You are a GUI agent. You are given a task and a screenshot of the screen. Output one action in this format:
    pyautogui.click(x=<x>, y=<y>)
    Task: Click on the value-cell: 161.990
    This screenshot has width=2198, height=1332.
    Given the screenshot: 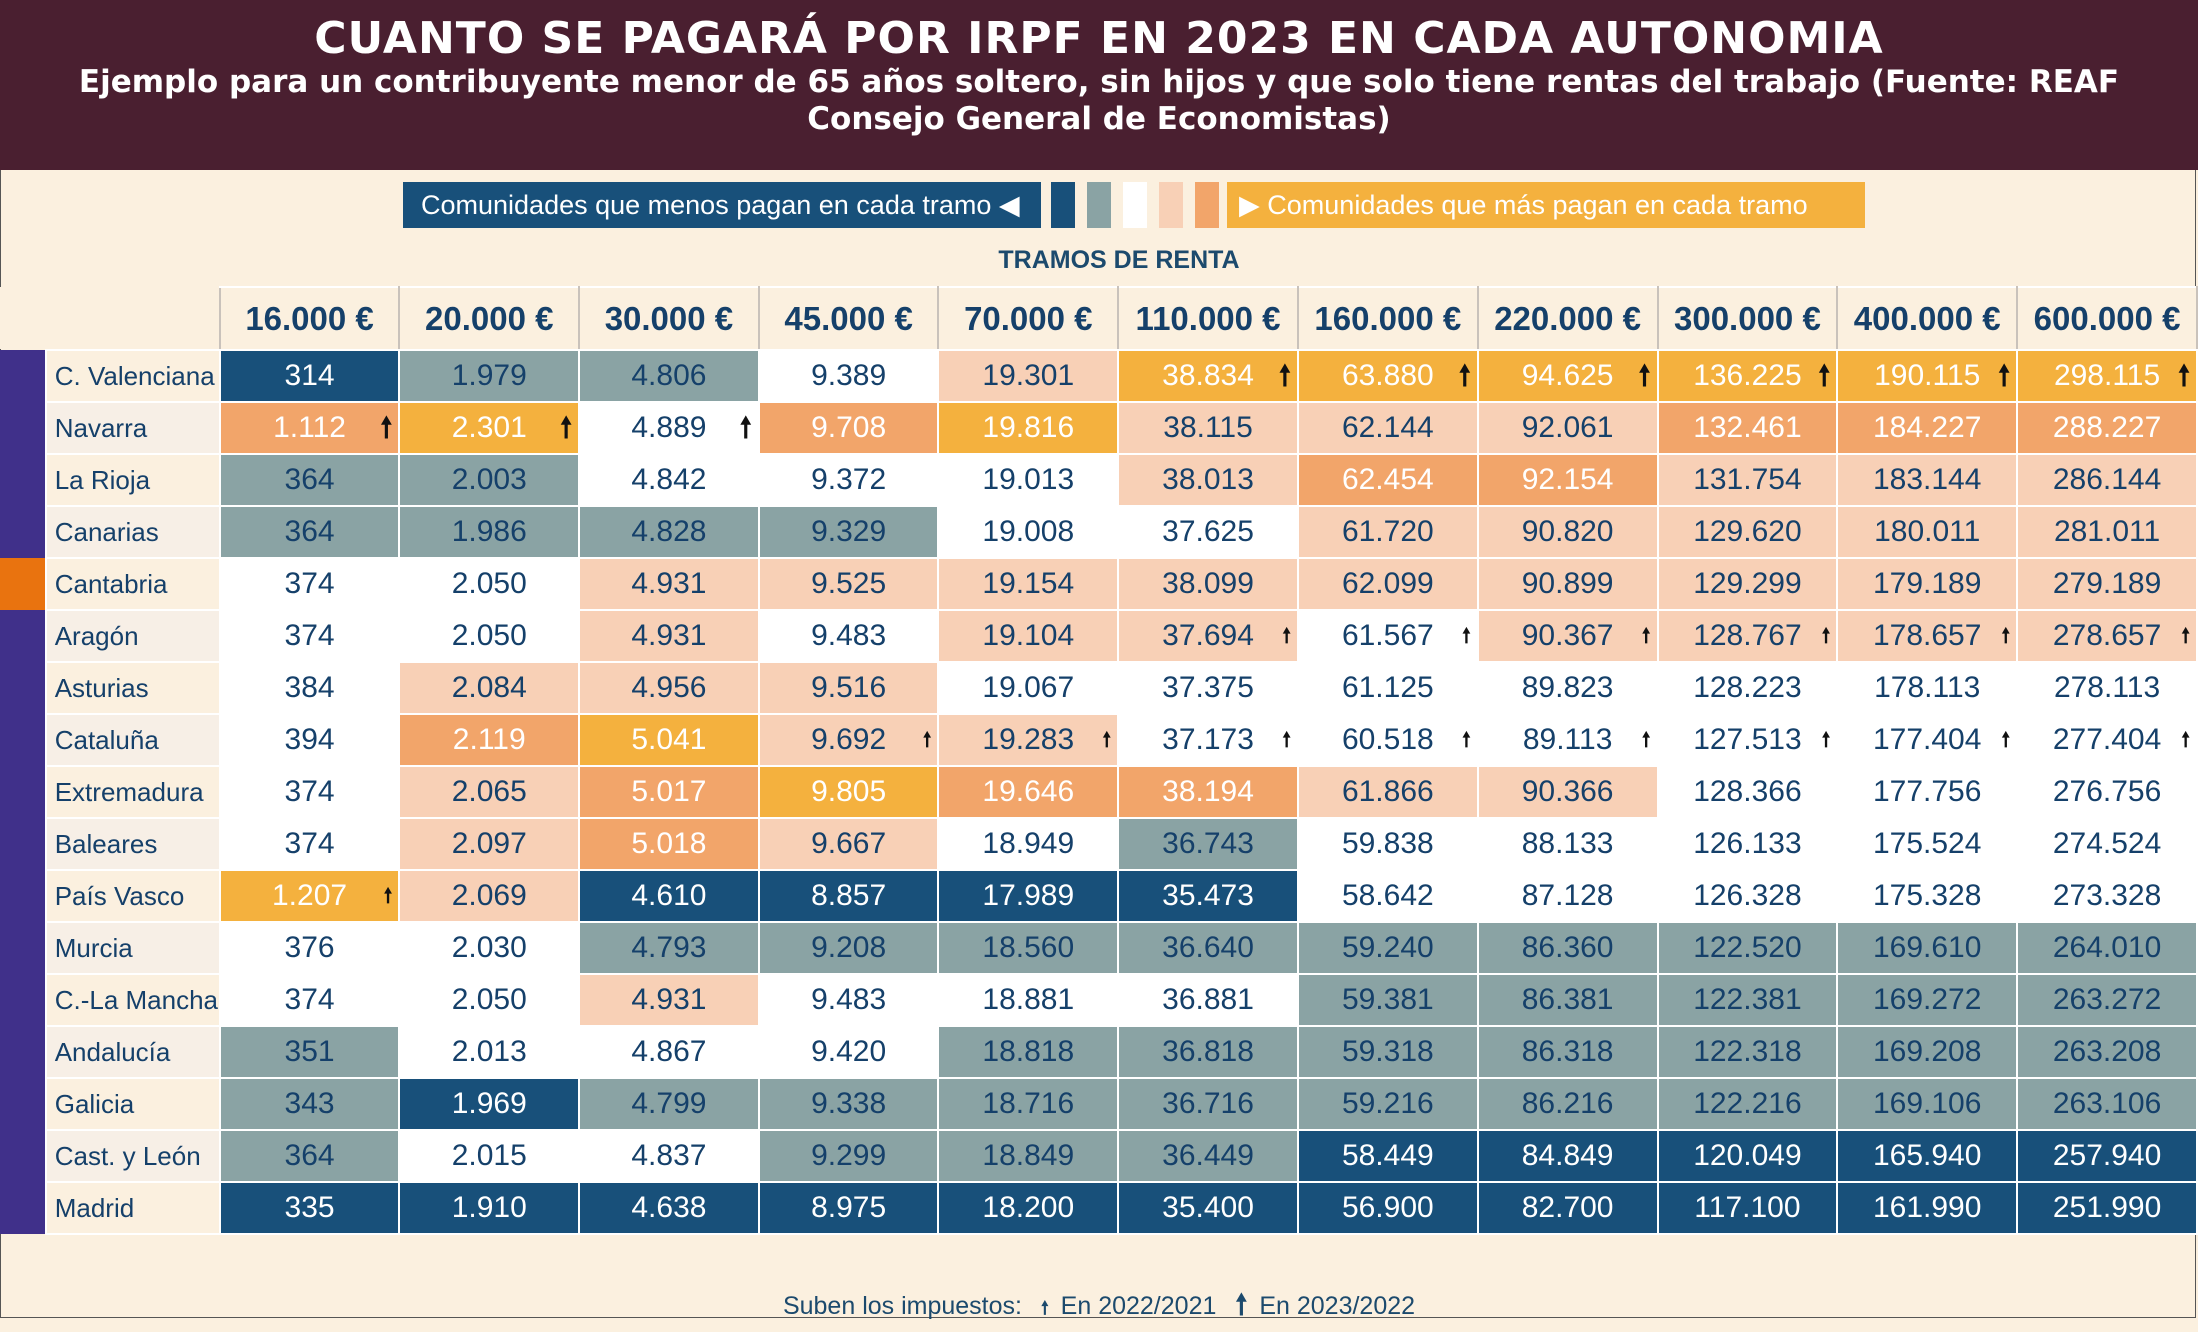 What is the action you would take?
    pyautogui.click(x=1927, y=1208)
    